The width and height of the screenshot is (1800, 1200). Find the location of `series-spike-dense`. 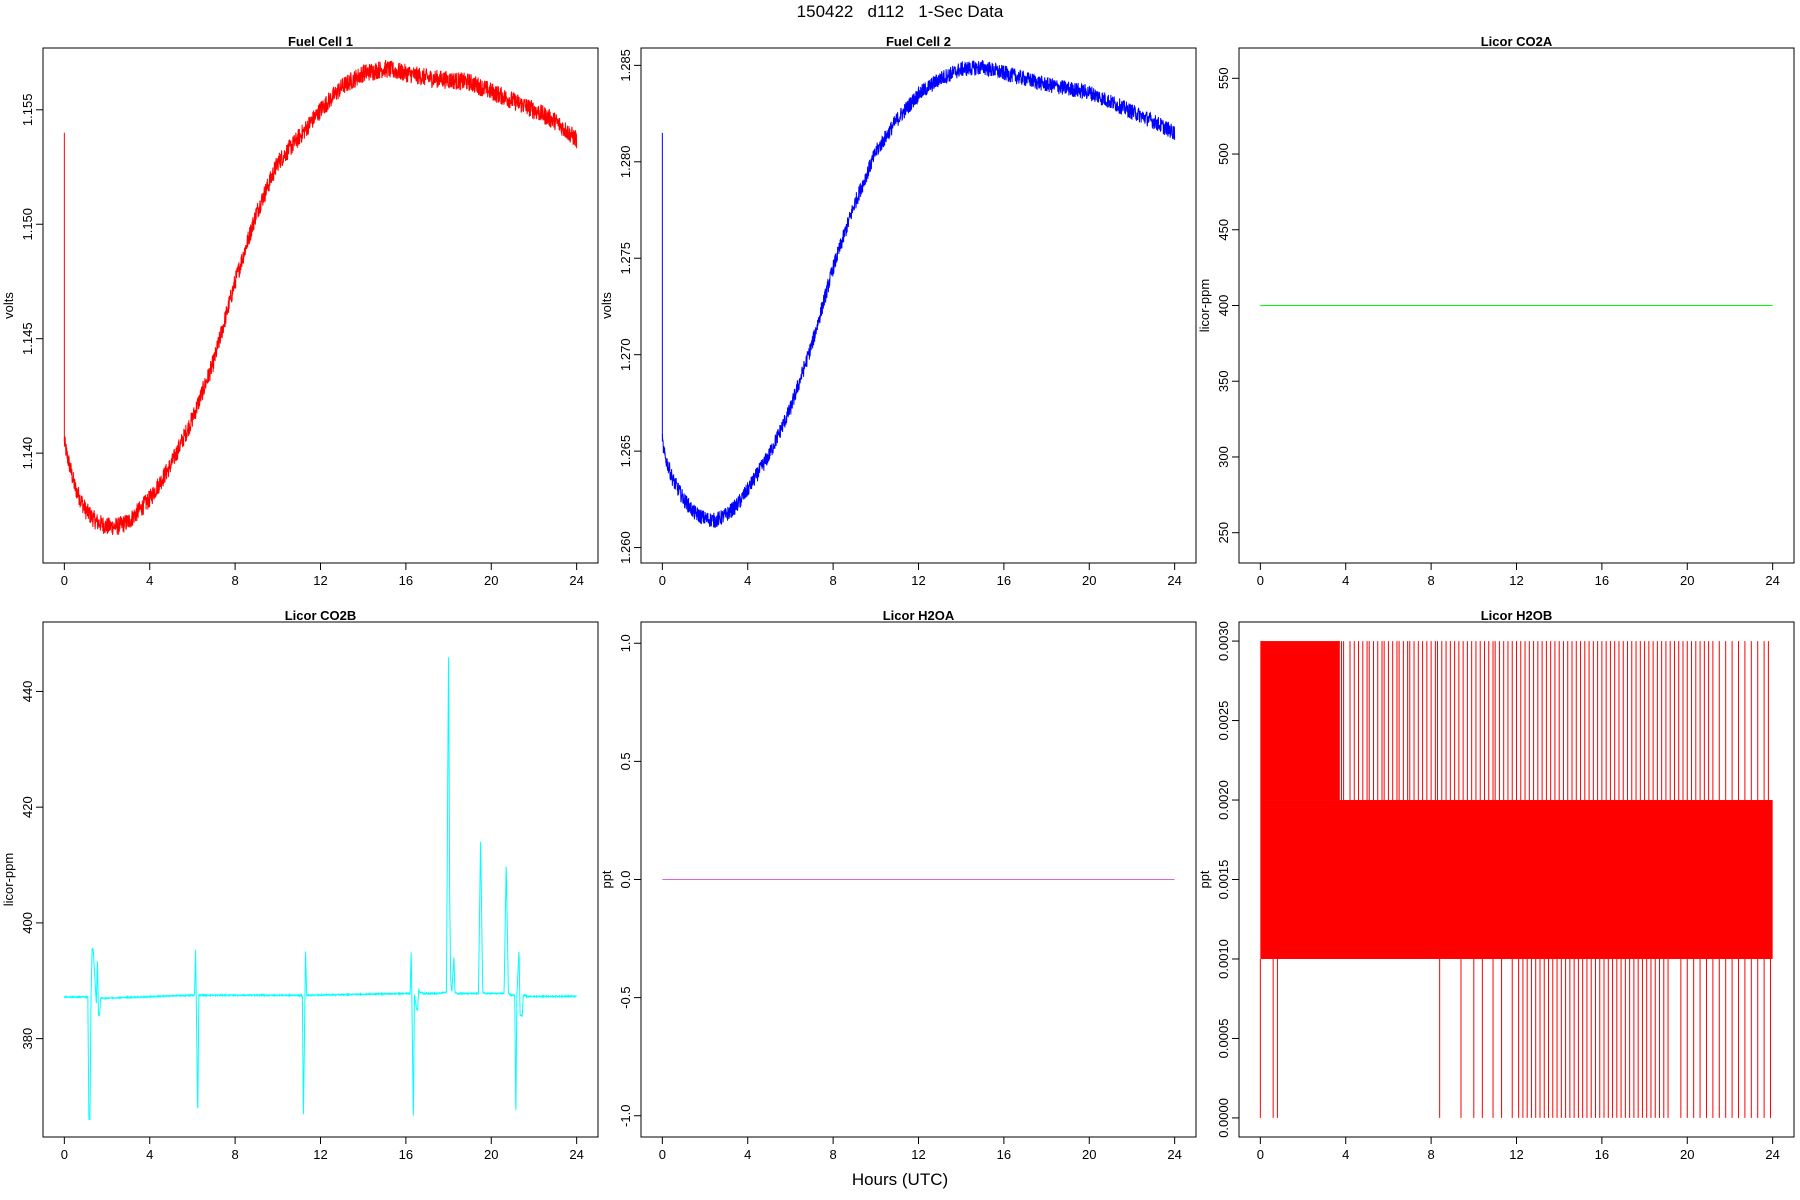

series-spike-dense is located at coordinates (1300, 721).